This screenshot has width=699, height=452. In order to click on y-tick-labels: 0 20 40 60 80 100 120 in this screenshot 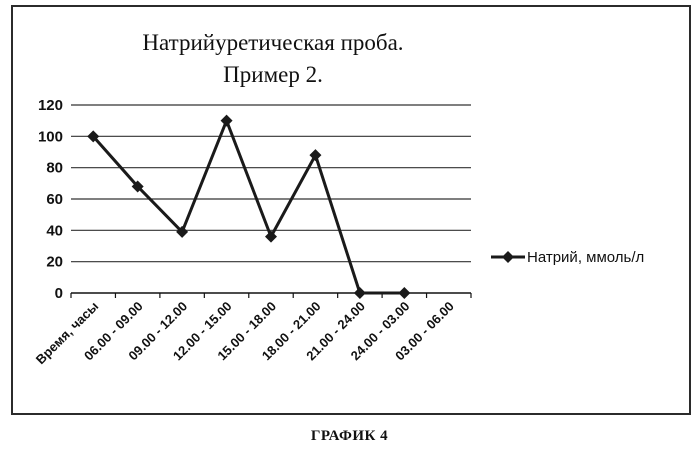, I will do `click(50, 199)`.